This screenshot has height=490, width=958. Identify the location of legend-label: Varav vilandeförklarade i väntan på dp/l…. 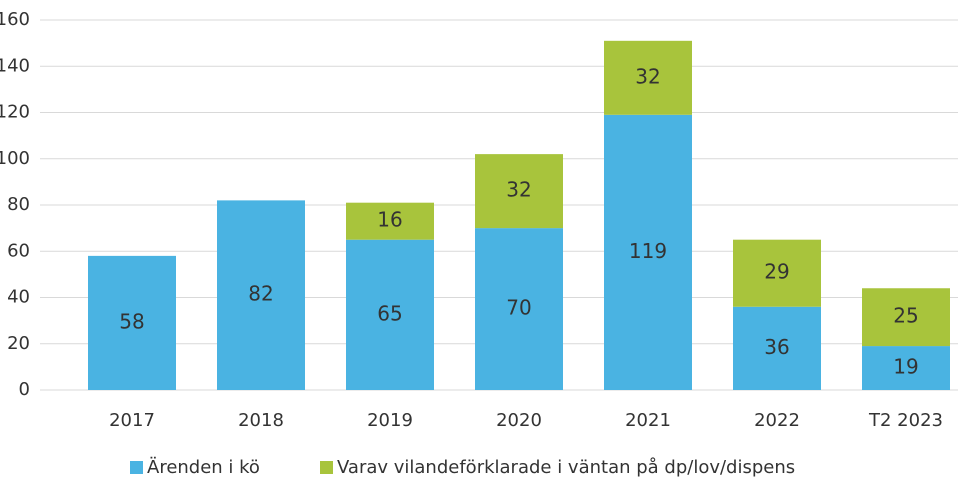
(566, 467).